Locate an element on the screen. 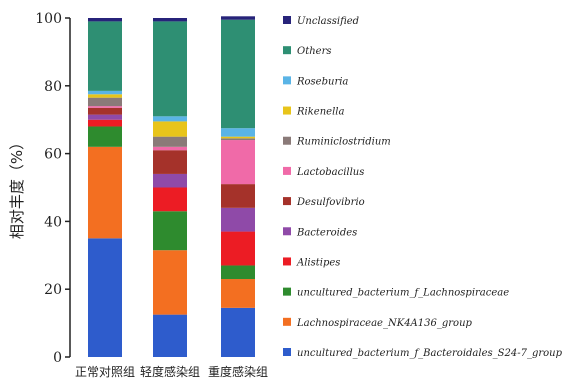  y-axis-label: 相对丰度（%） is located at coordinates (17, 187).